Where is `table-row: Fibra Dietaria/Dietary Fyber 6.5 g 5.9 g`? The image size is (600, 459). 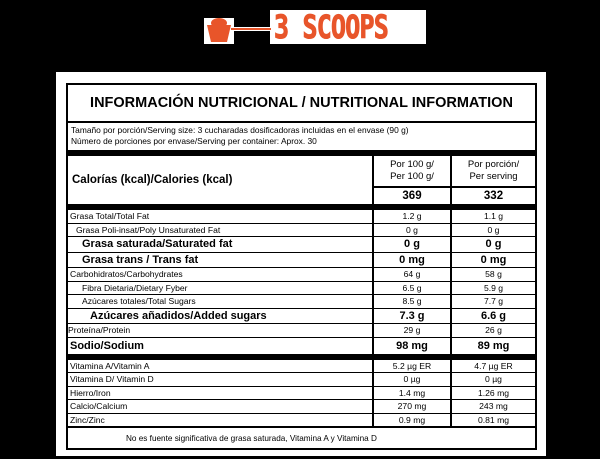
table-row: Fibra Dietaria/Dietary Fyber 6.5 g 5.9 g is located at coordinates (301, 288).